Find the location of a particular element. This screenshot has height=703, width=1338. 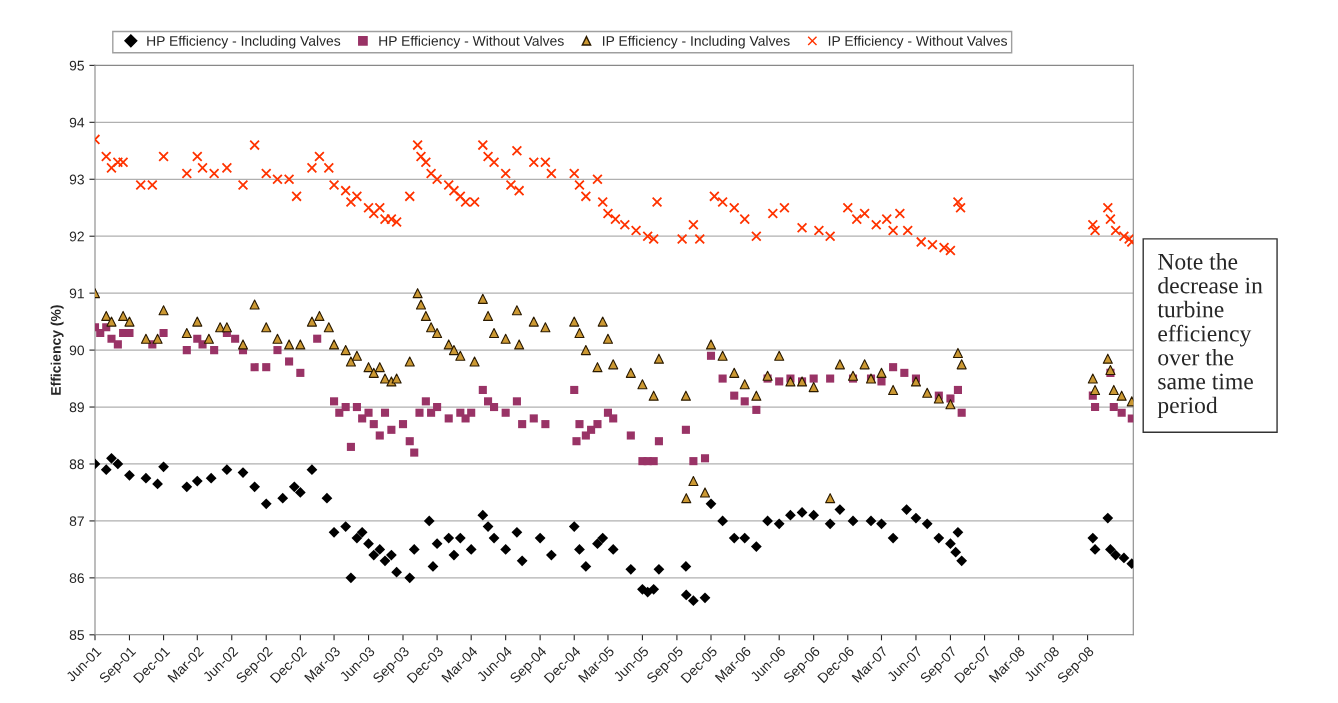

y-tick-label: 87 is located at coordinates (76, 521).